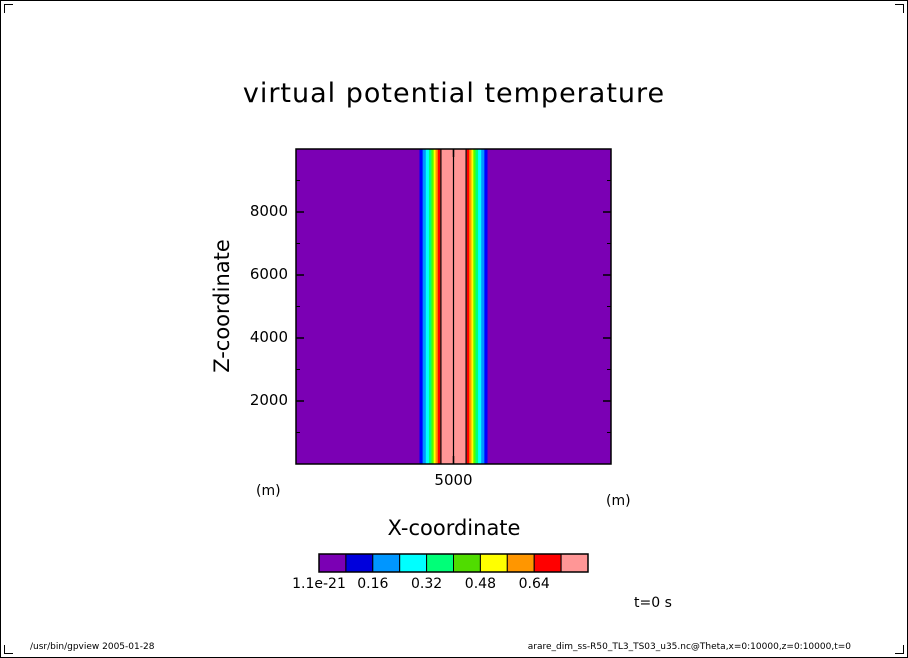 The height and width of the screenshot is (658, 908). What do you see at coordinates (534, 584) in the screenshot?
I see `colorbar-label: 0.64` at bounding box center [534, 584].